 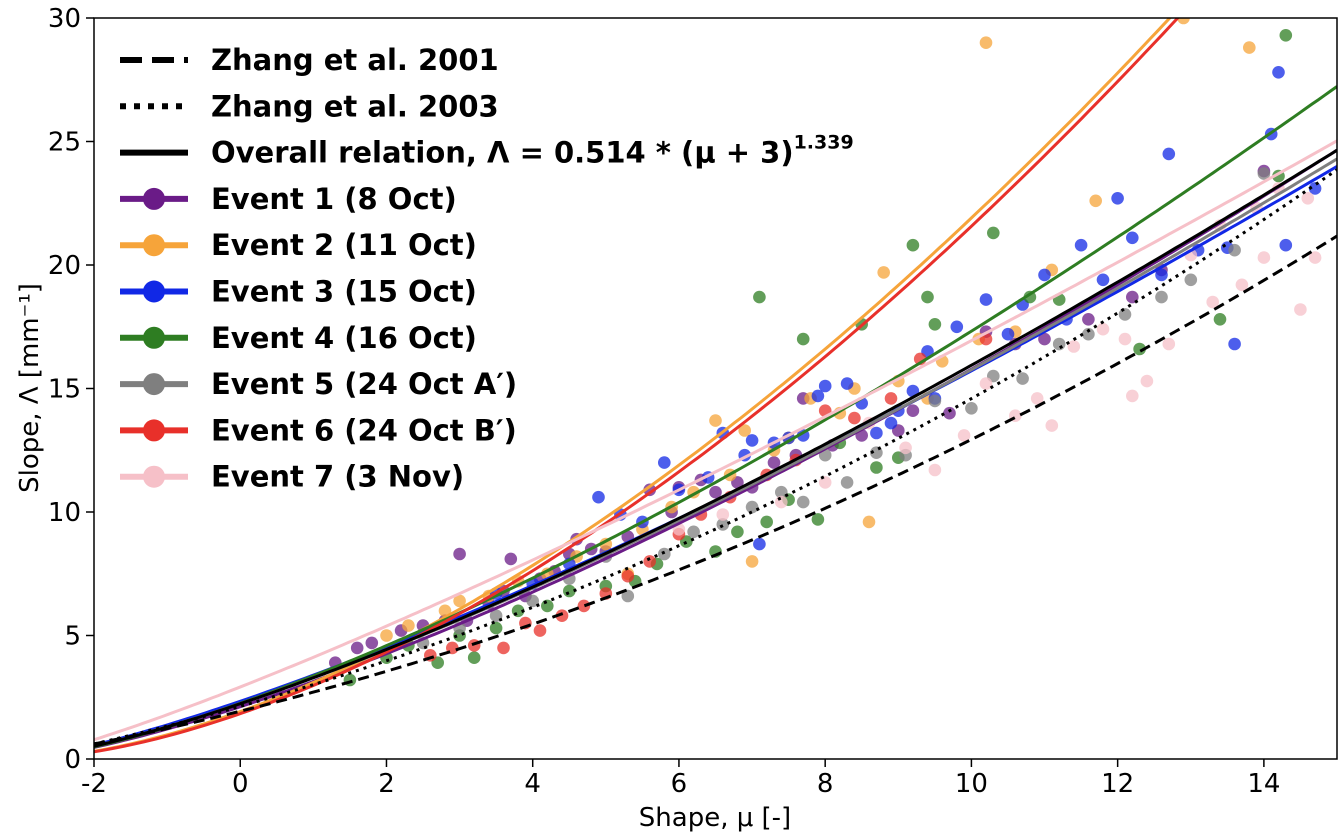 I want to click on legend-label: Event 6 (24 Oct B′), so click(x=364, y=430).